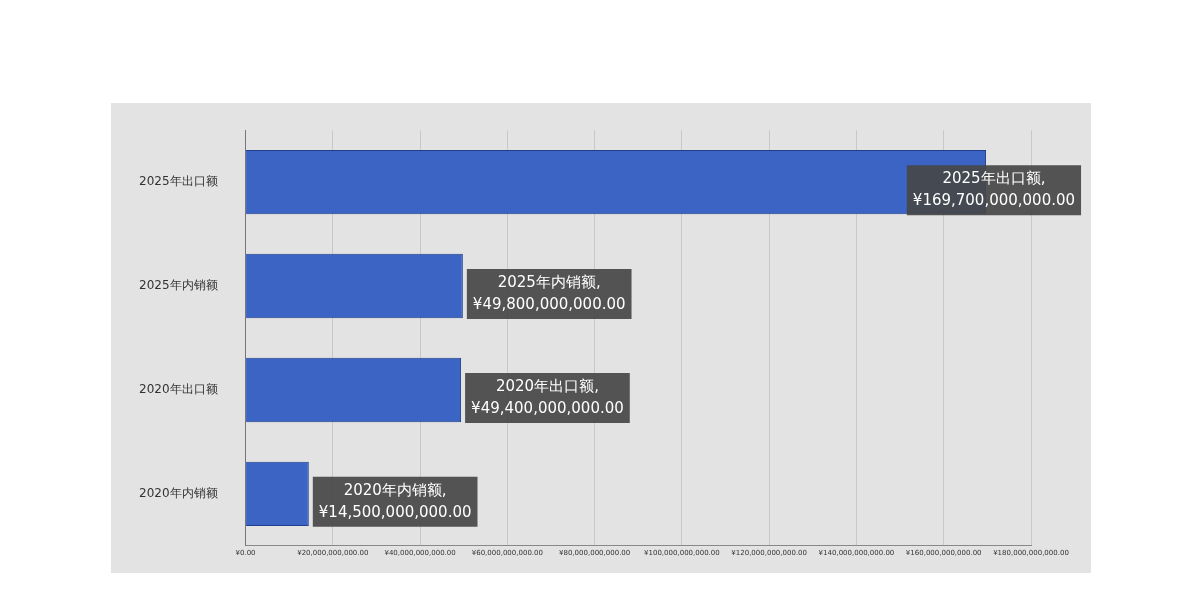  Describe the element at coordinates (547, 396) in the screenshot. I see `data-label: 2020年出口额, ¥49,400,000,000.00` at that location.